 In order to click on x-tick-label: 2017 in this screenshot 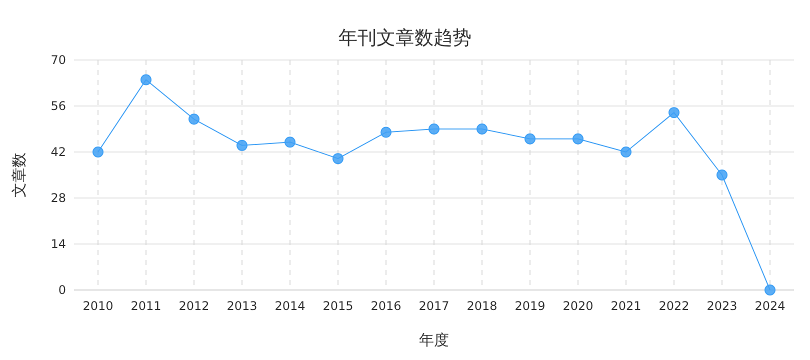, I will do `click(434, 306)`.